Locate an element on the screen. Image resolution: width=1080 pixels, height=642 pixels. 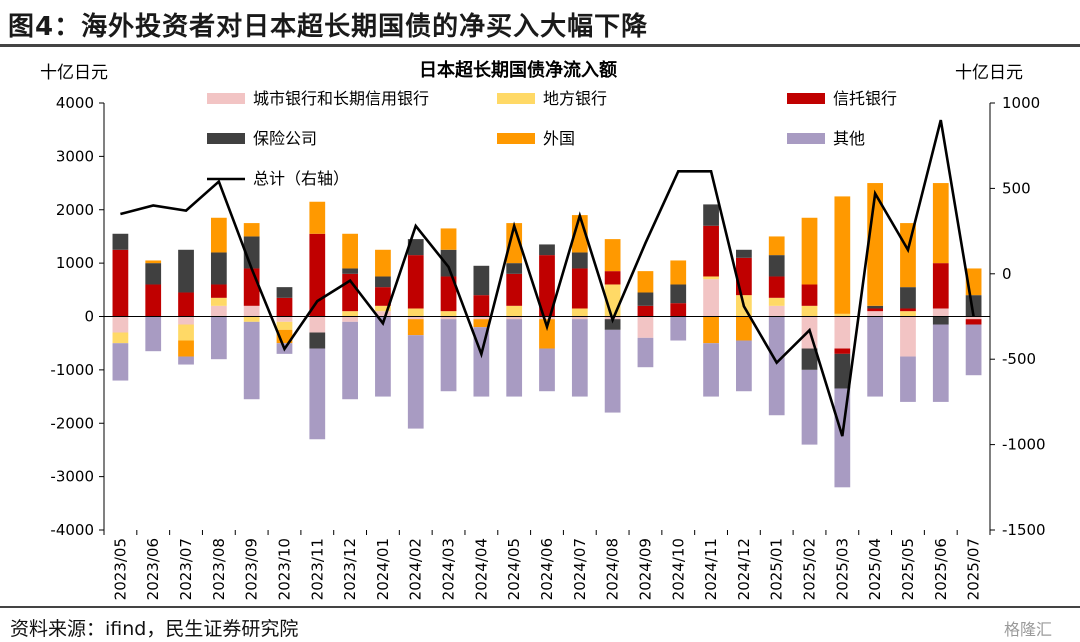
right-axis-unit: 十亿日元 is located at coordinates (989, 73).